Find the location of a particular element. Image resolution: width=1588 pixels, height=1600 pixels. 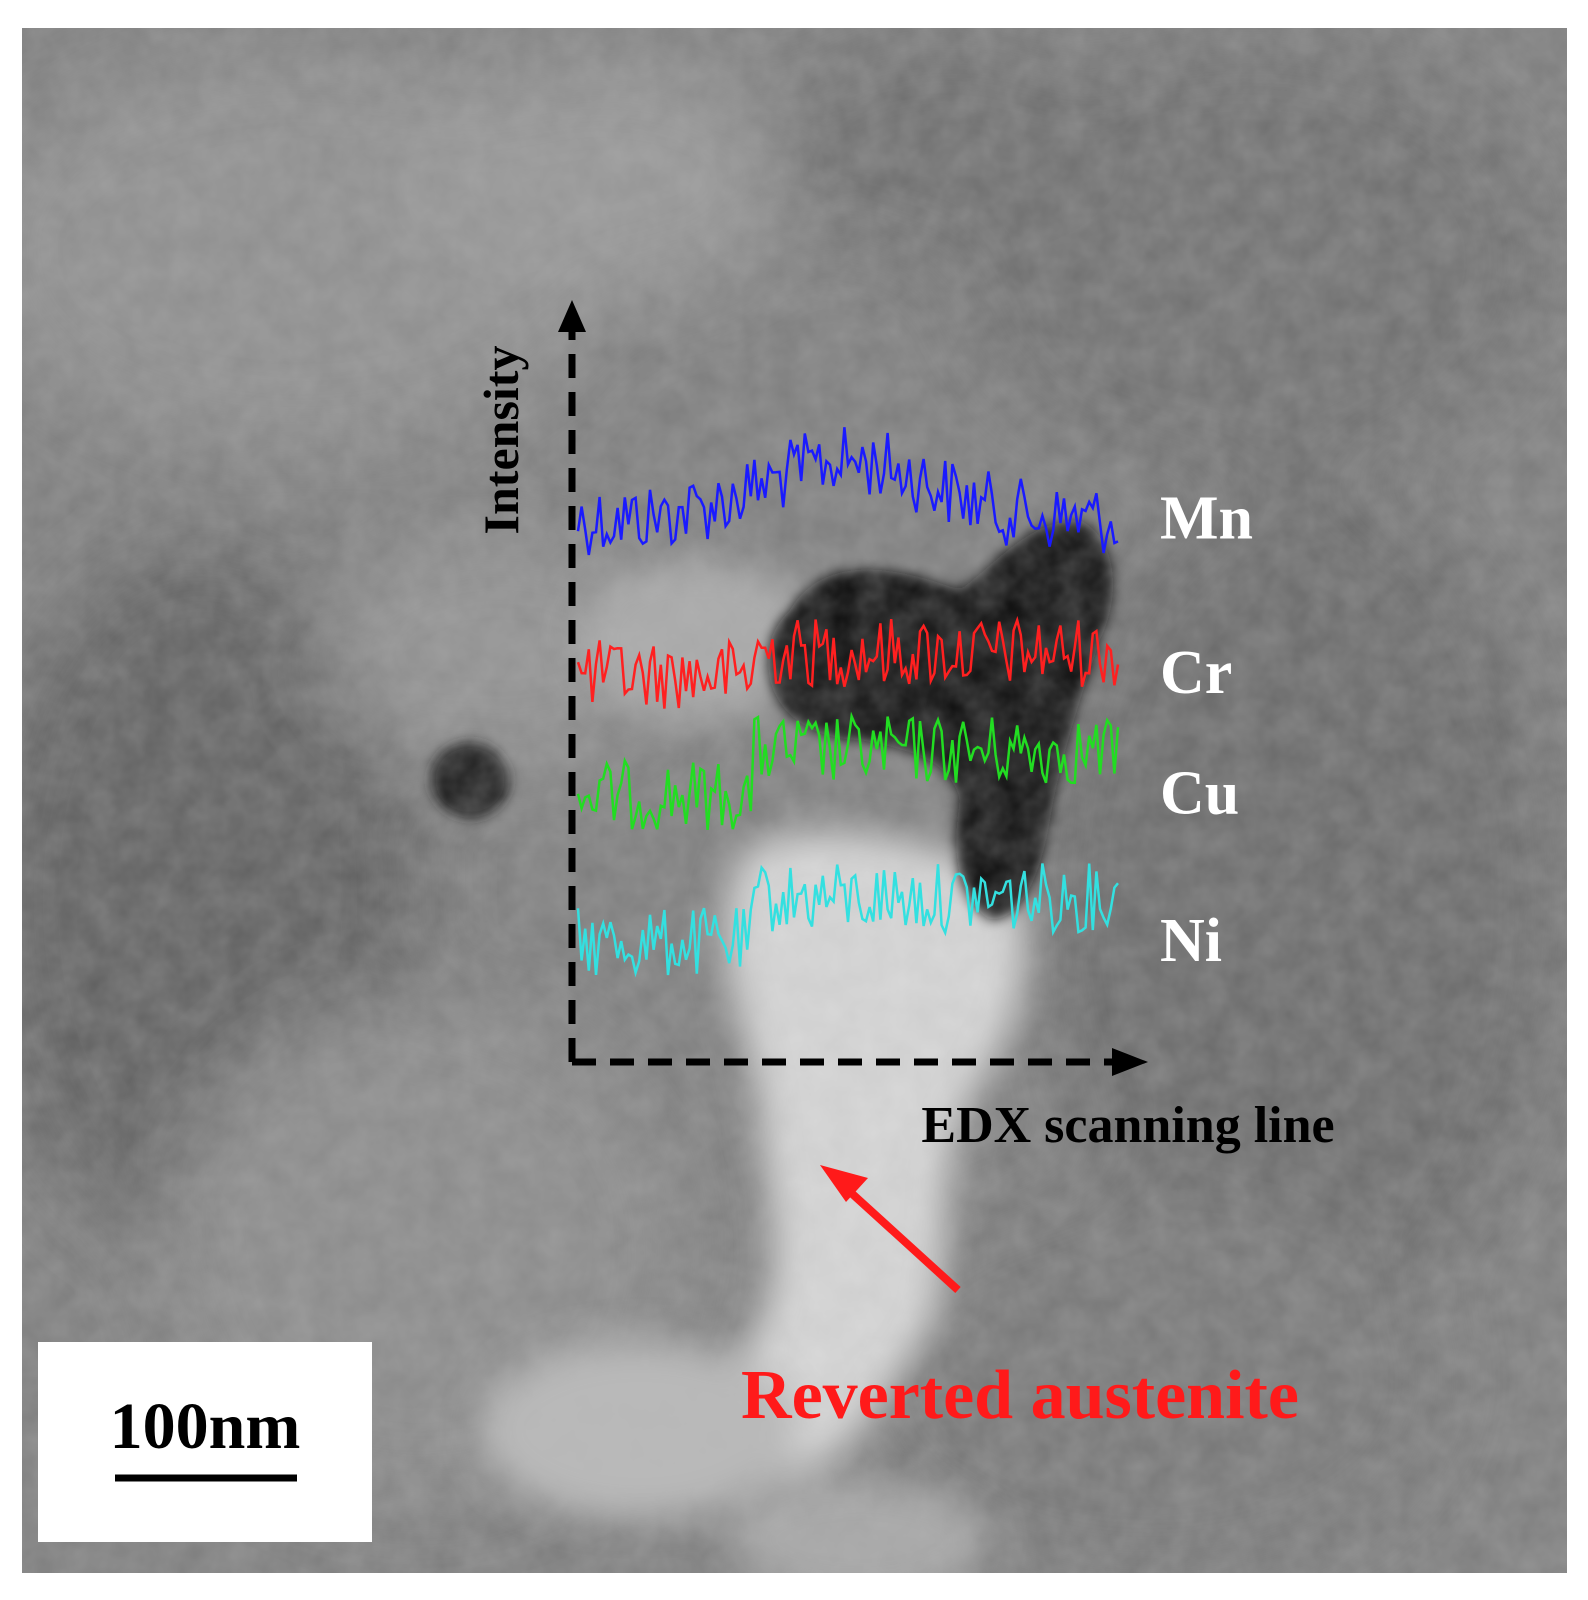

profile-line-cu is located at coordinates (848, 771).